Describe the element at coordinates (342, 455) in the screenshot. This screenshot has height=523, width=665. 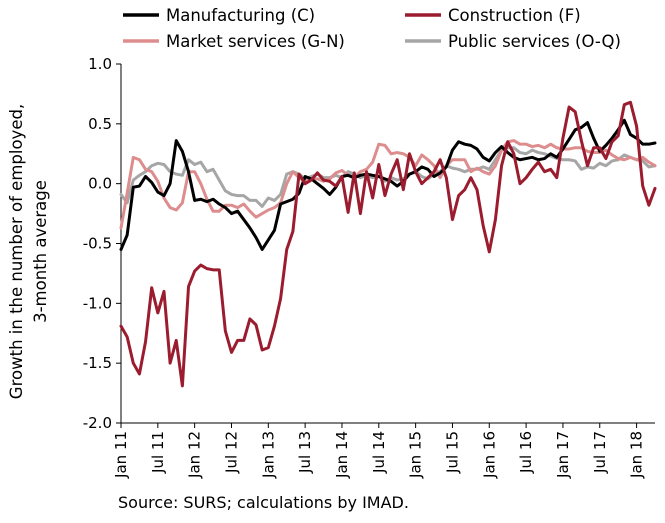
I see `x-tick-label: Jan 14` at that location.